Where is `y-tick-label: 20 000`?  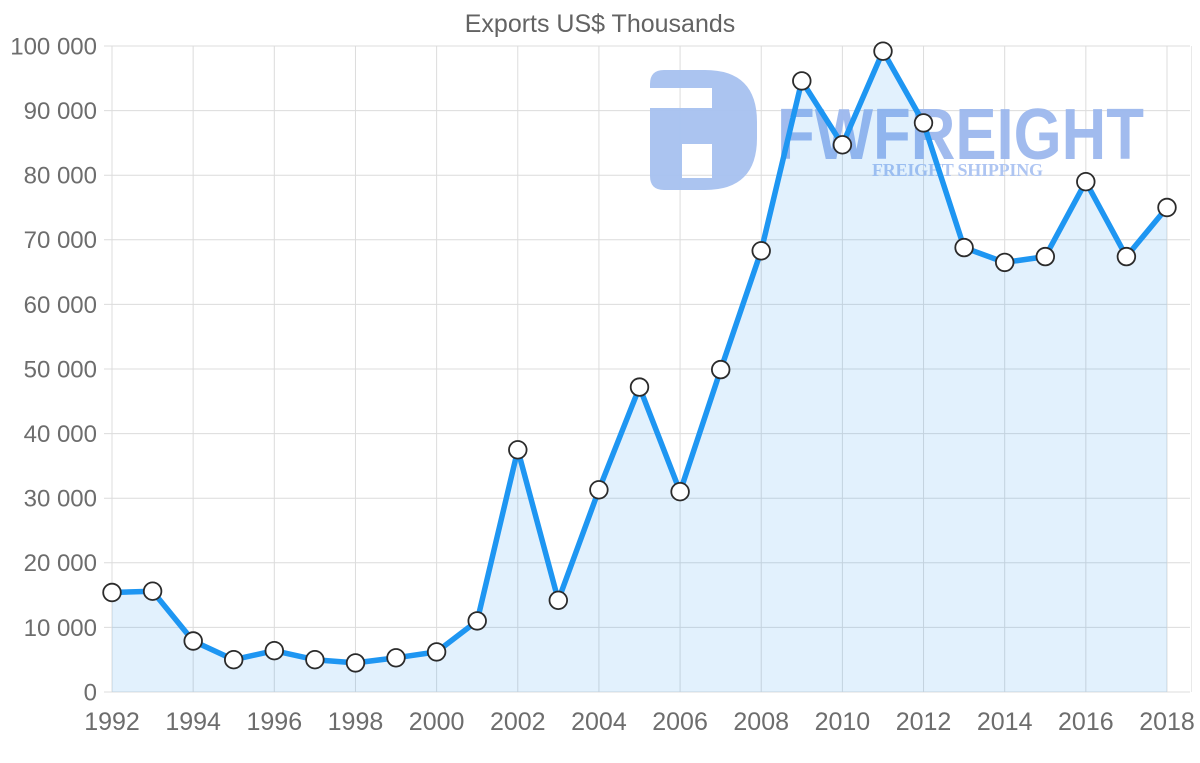
y-tick-label: 20 000 is located at coordinates (60, 563).